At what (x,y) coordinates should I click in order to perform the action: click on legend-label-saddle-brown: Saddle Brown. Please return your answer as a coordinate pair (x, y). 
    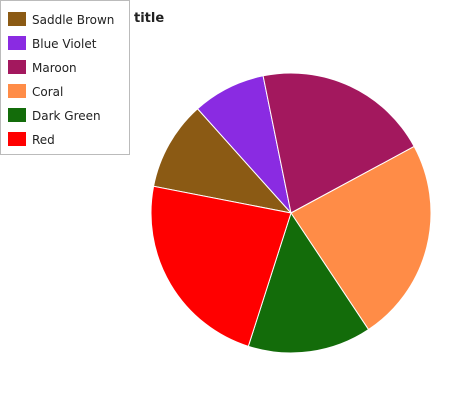
    Looking at the image, I should click on (73, 20).